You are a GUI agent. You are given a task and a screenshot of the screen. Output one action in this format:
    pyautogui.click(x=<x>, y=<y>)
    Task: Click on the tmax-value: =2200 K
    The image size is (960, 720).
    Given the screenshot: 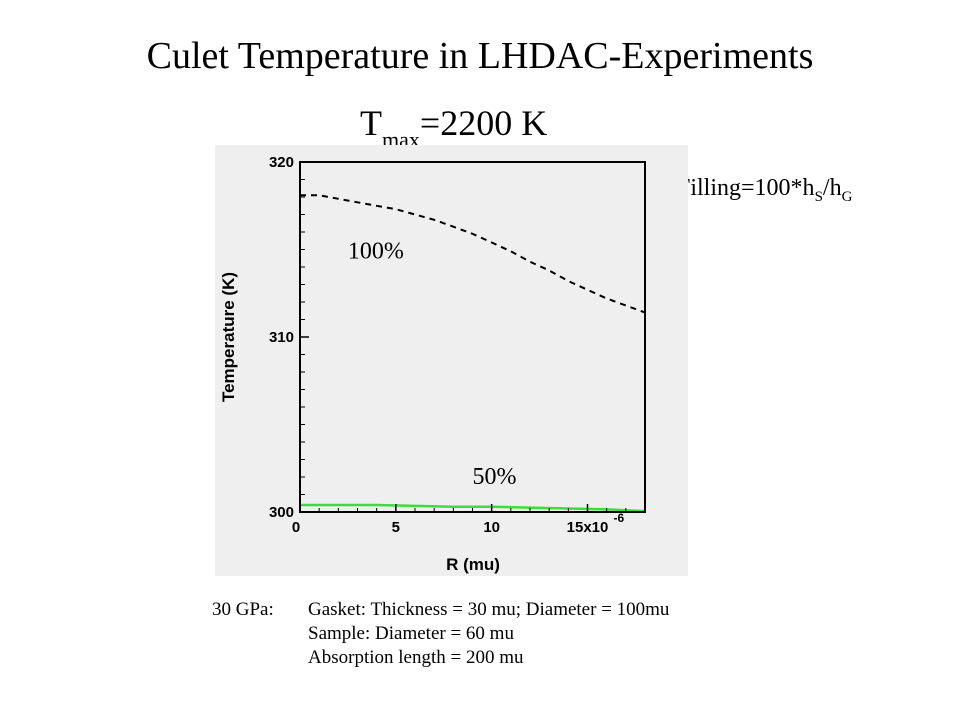 What is the action you would take?
    pyautogui.click(x=483, y=123)
    